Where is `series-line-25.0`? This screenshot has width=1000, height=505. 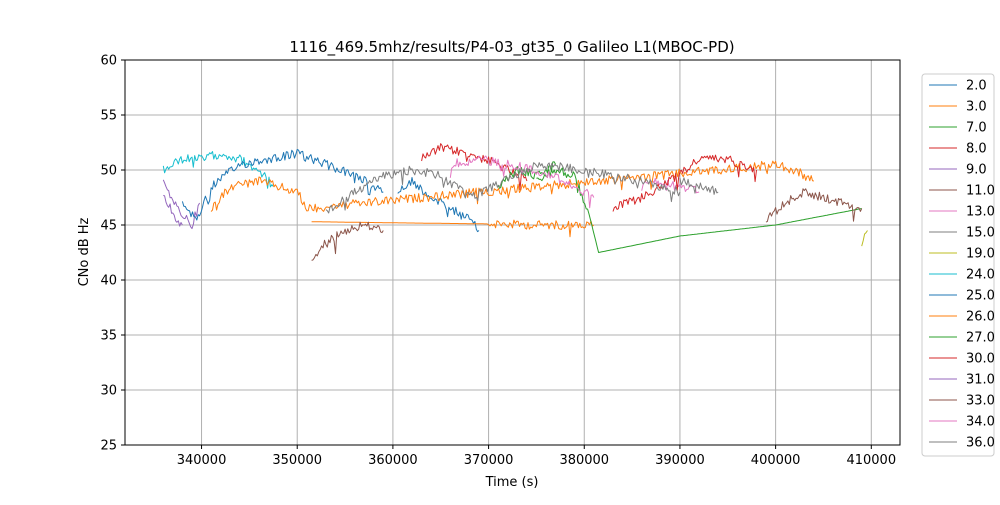 series-line-25.0 is located at coordinates (282, 185).